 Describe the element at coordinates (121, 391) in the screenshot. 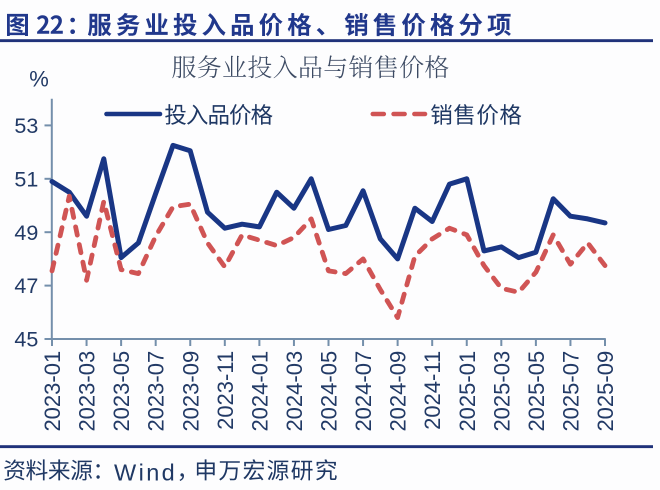

I see `svg-text: 2023-05` at that location.